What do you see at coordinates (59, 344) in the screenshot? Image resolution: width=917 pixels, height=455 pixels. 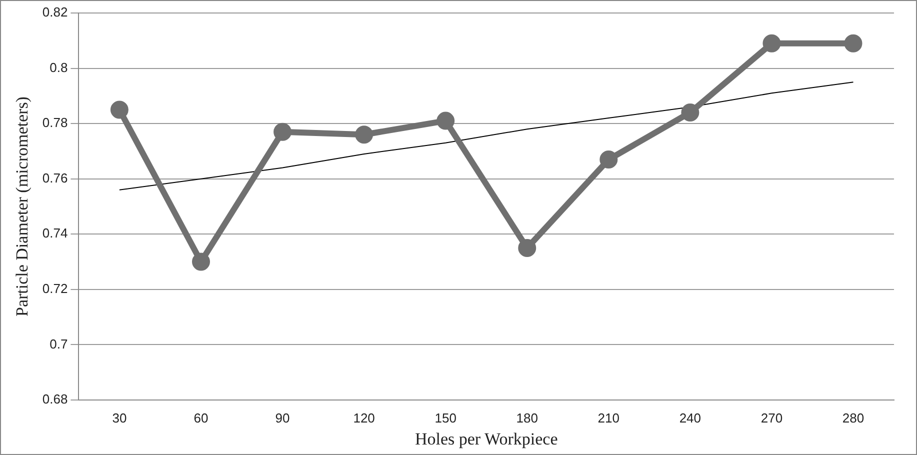 I see `y-tick-label: 0.7` at bounding box center [59, 344].